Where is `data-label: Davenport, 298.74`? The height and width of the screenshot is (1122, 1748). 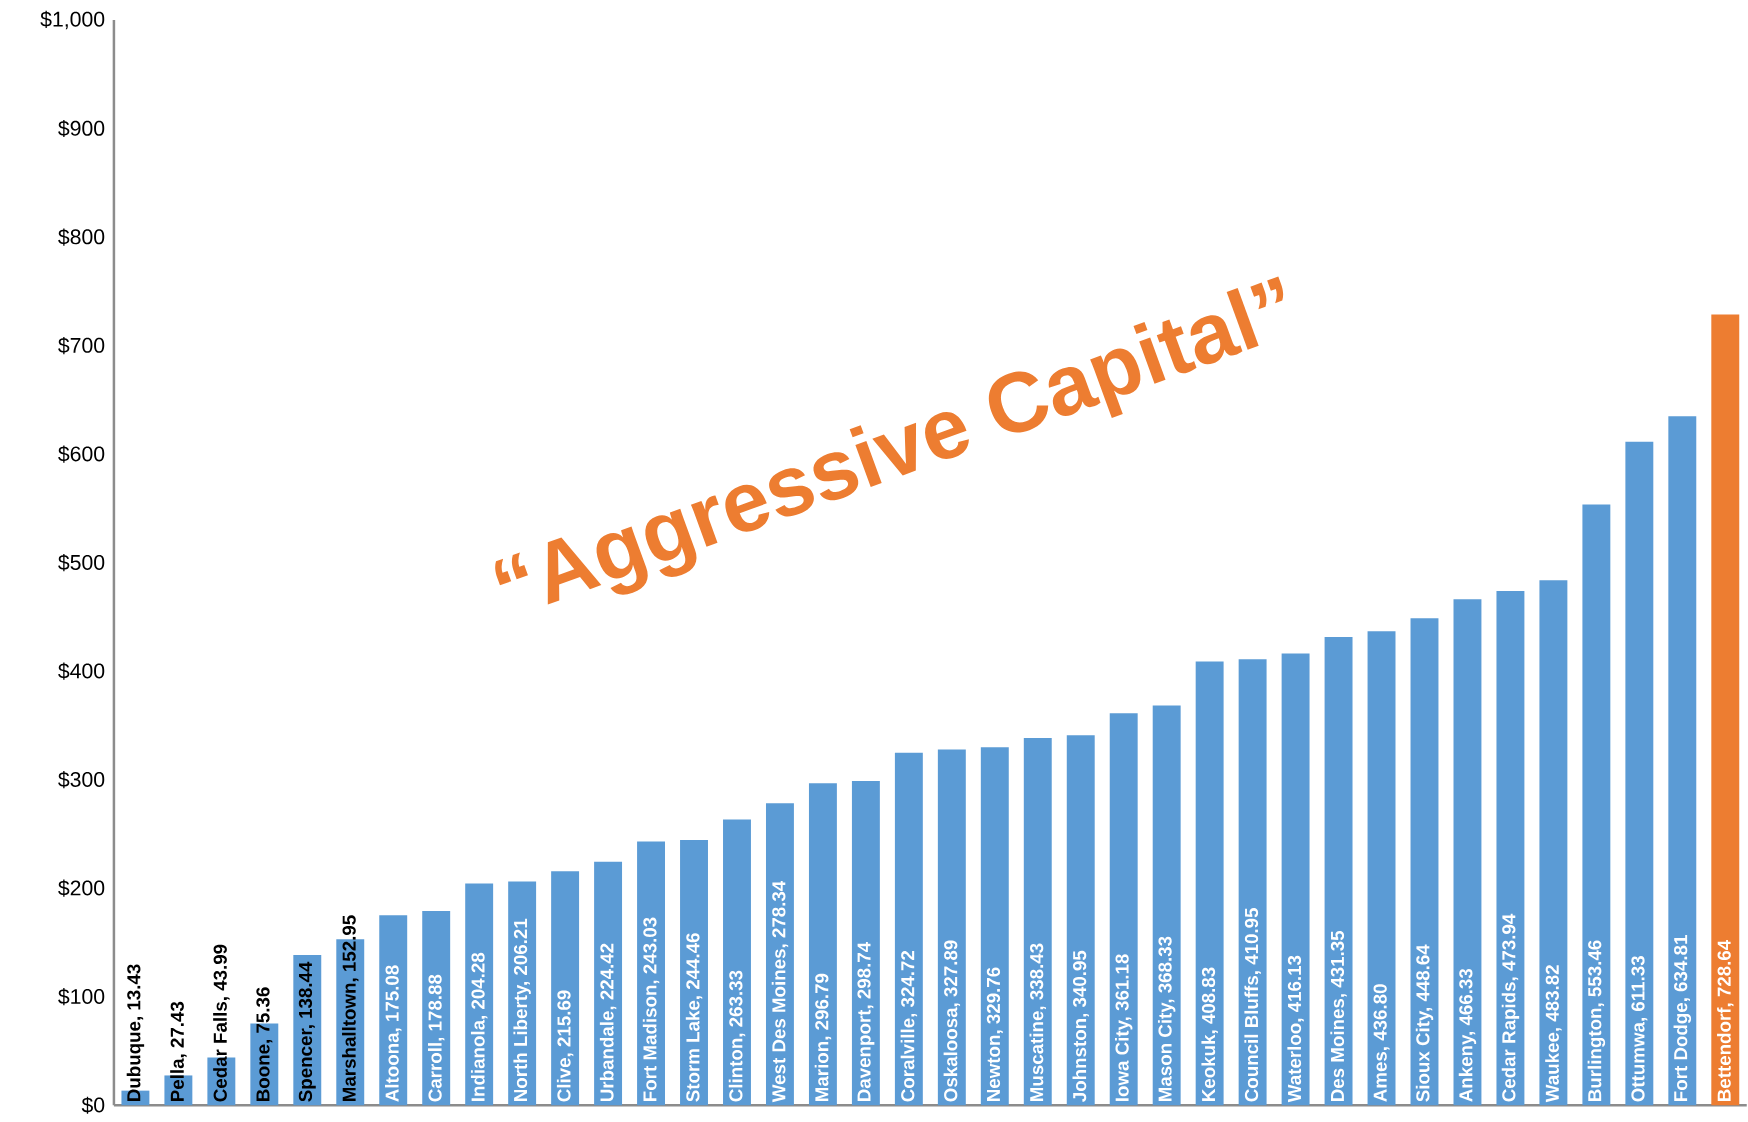
data-label: Davenport, 298.74 is located at coordinates (866, 1021).